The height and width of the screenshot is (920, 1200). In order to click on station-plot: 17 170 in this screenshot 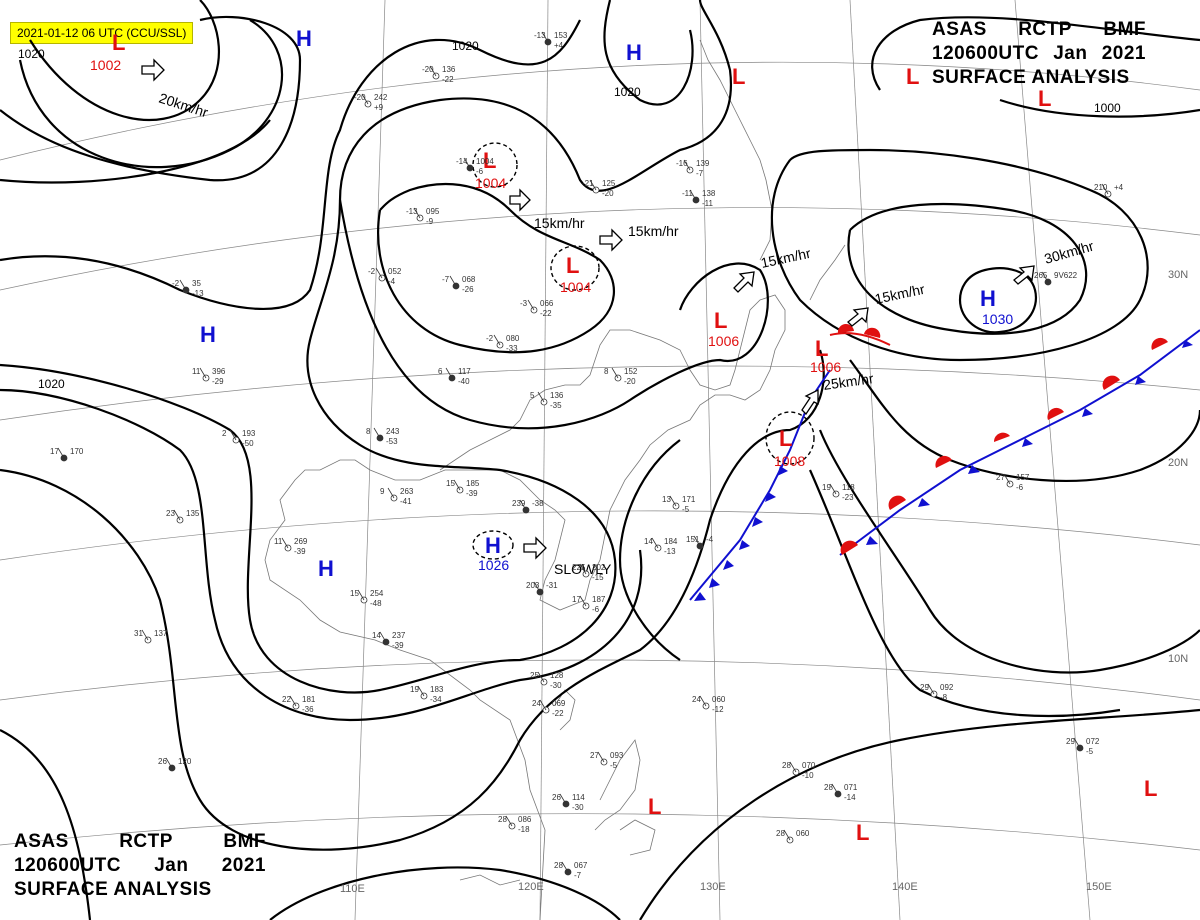, I will do `click(67, 454)`.